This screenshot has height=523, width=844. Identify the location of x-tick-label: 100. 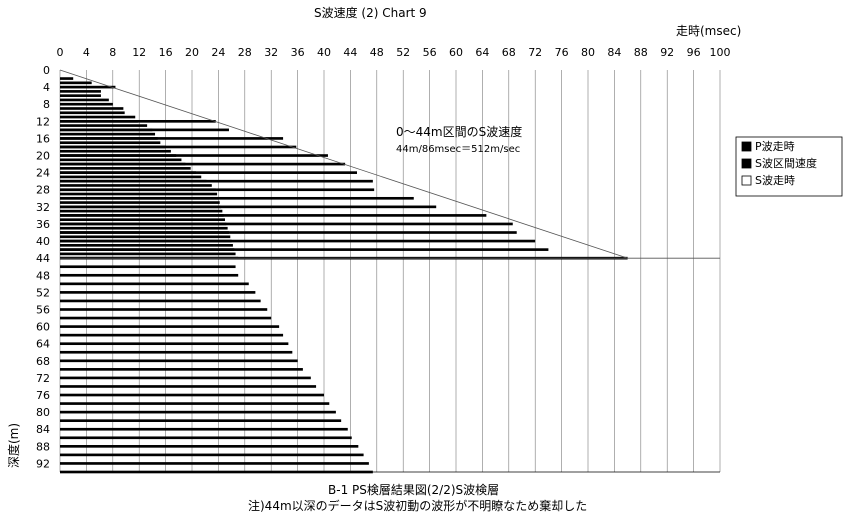
(720, 52).